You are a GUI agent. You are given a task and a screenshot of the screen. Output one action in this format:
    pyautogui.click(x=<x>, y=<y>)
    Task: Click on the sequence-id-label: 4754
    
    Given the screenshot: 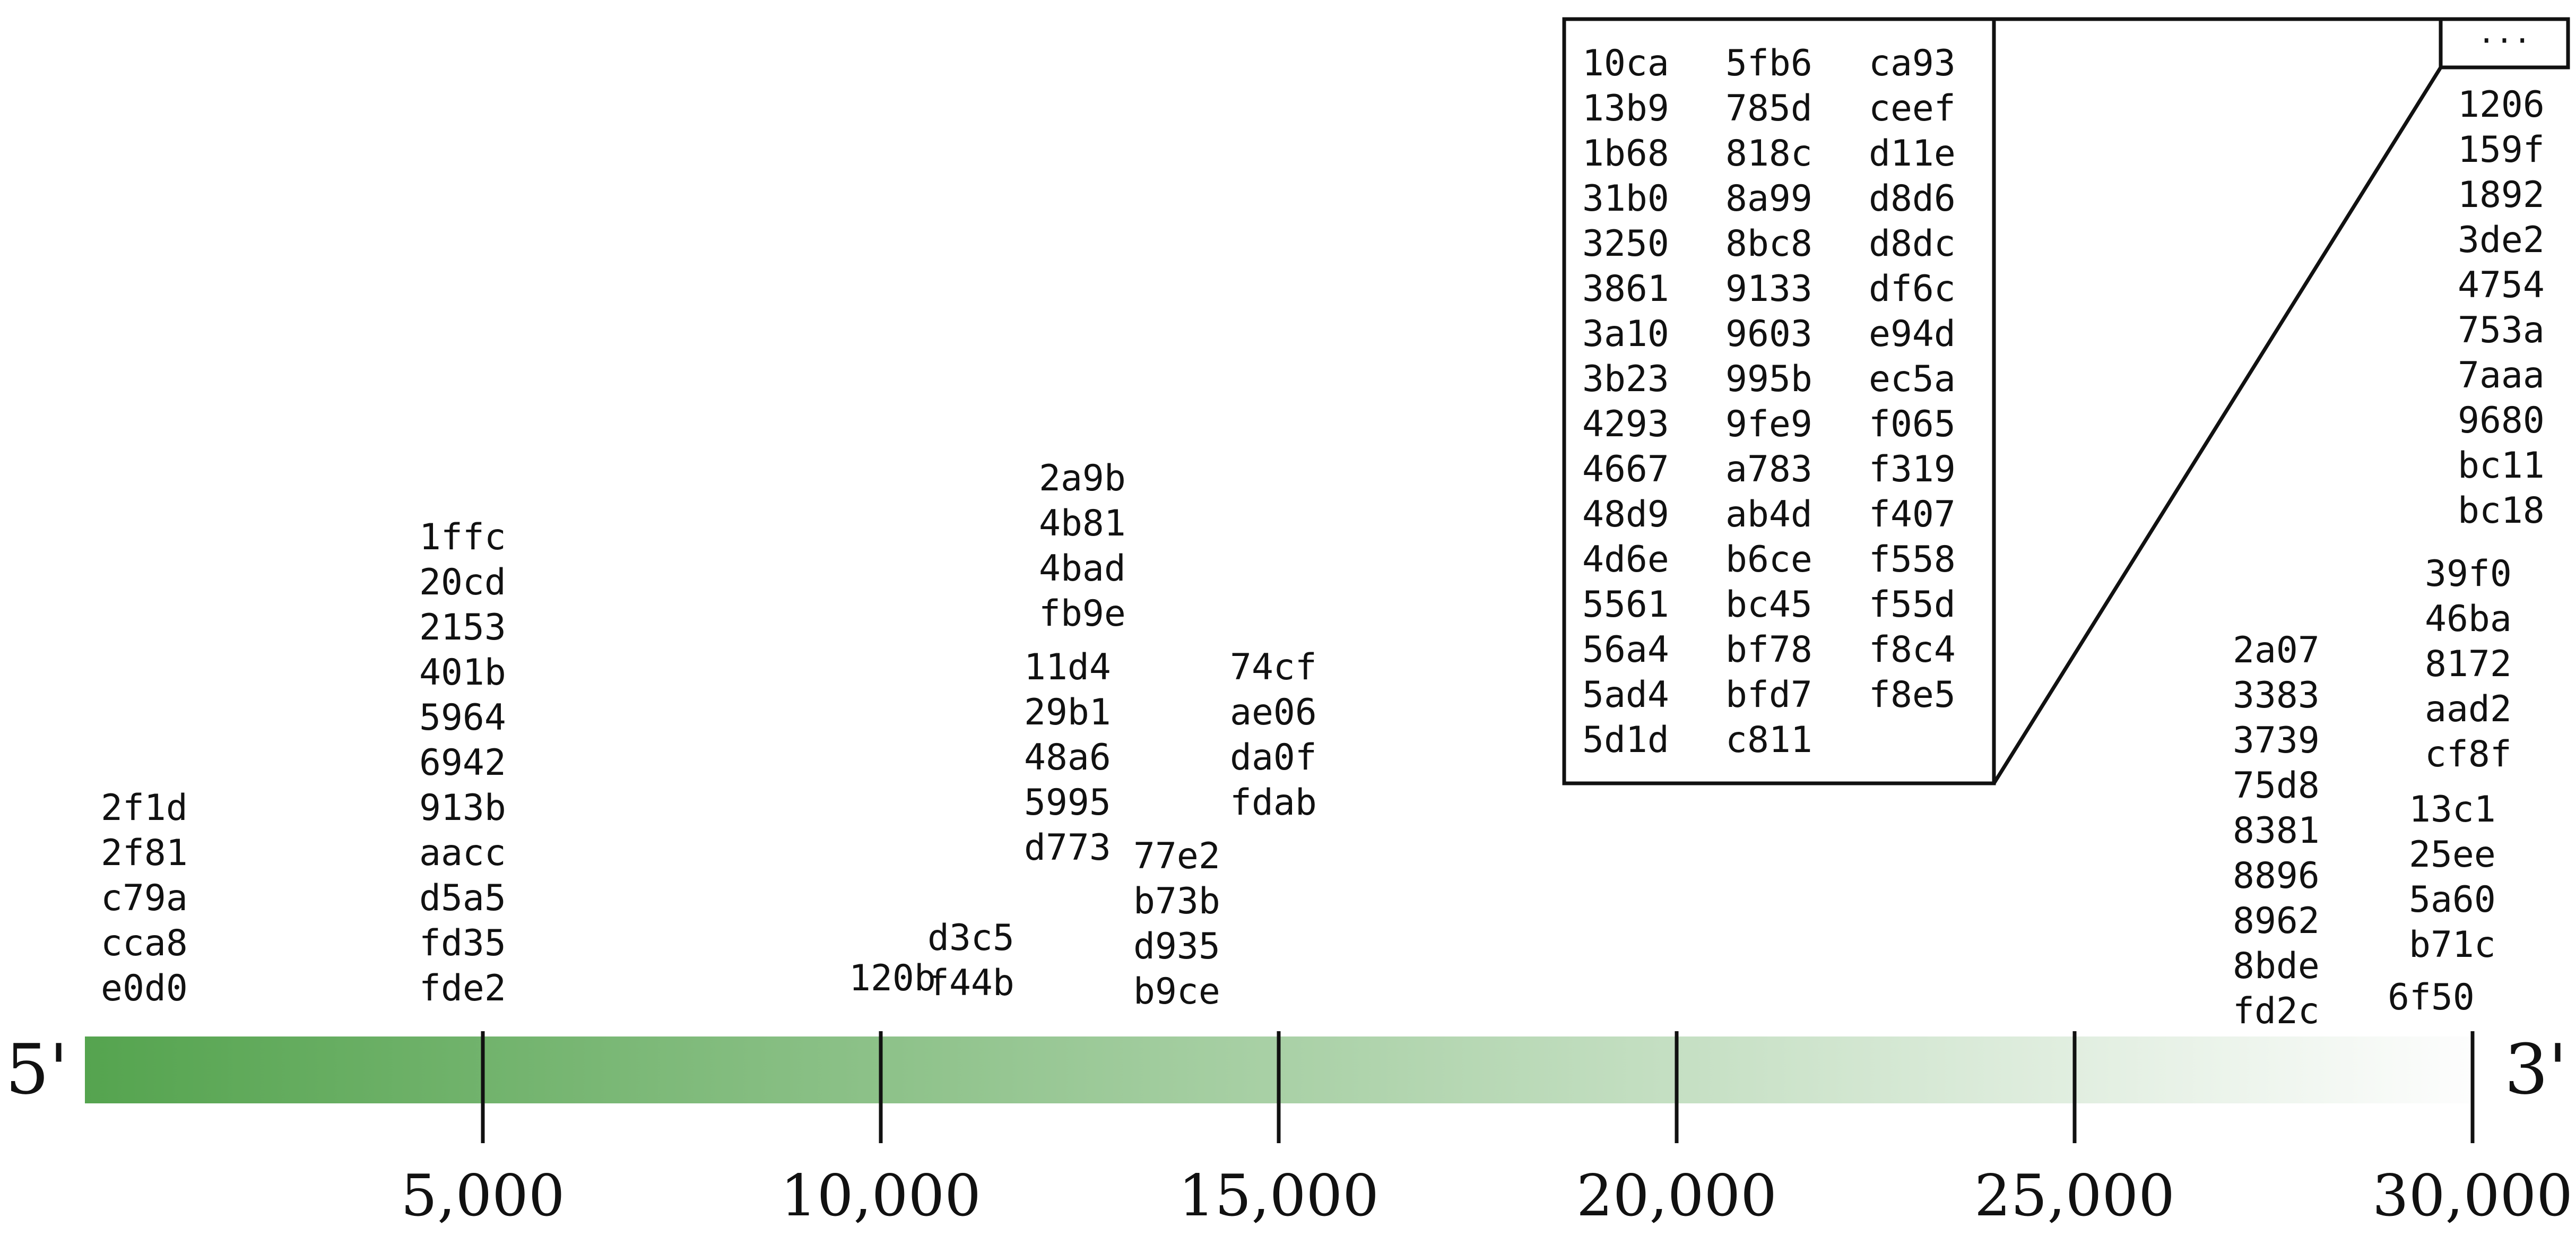 What is the action you would take?
    pyautogui.click(x=2501, y=285)
    